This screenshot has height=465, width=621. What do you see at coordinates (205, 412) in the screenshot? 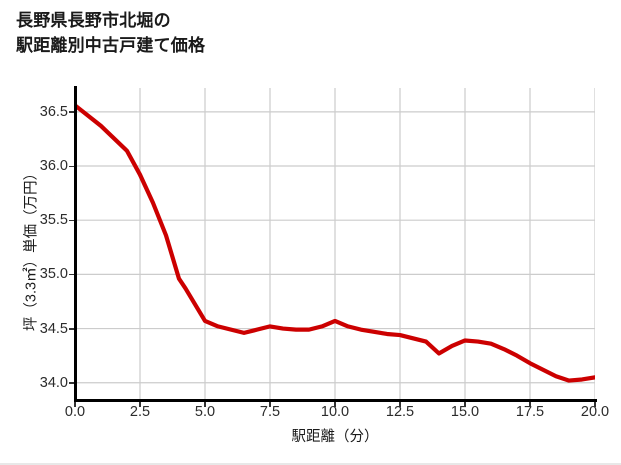
I see `x-axis-tick-label: 5.0` at bounding box center [205, 412].